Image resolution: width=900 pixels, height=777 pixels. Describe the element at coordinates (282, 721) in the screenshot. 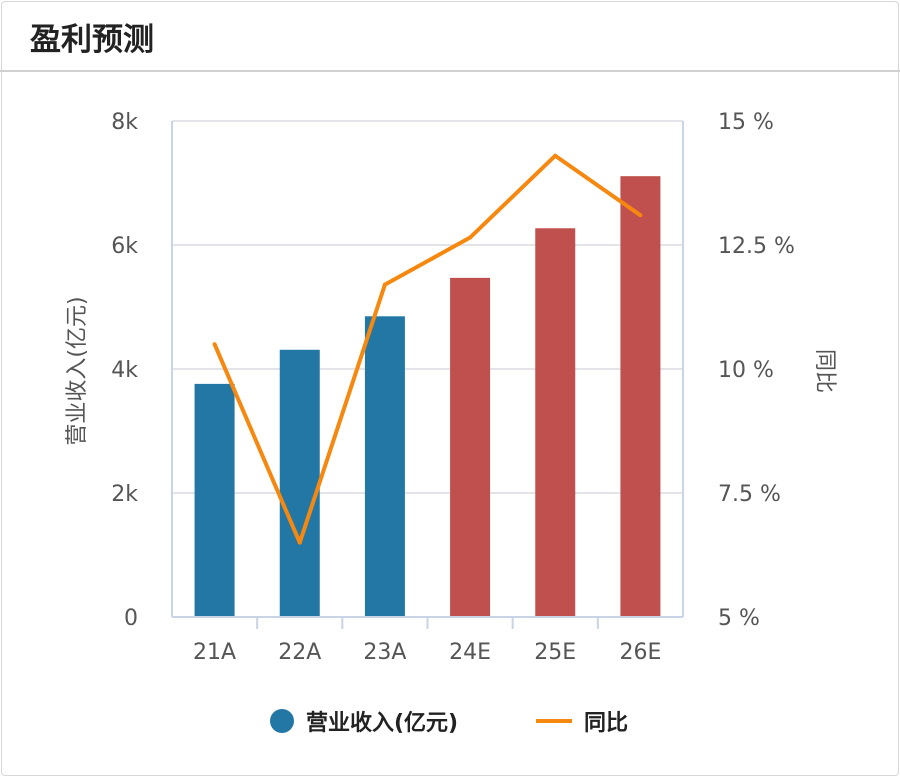

I see `legend-bar-marker` at that location.